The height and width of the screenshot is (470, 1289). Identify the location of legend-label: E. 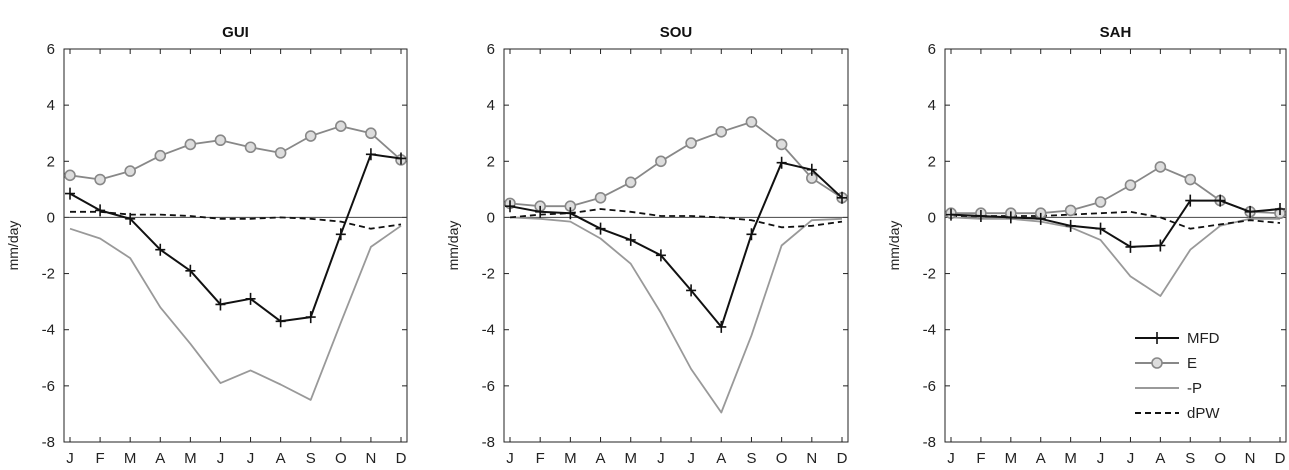
(1192, 363).